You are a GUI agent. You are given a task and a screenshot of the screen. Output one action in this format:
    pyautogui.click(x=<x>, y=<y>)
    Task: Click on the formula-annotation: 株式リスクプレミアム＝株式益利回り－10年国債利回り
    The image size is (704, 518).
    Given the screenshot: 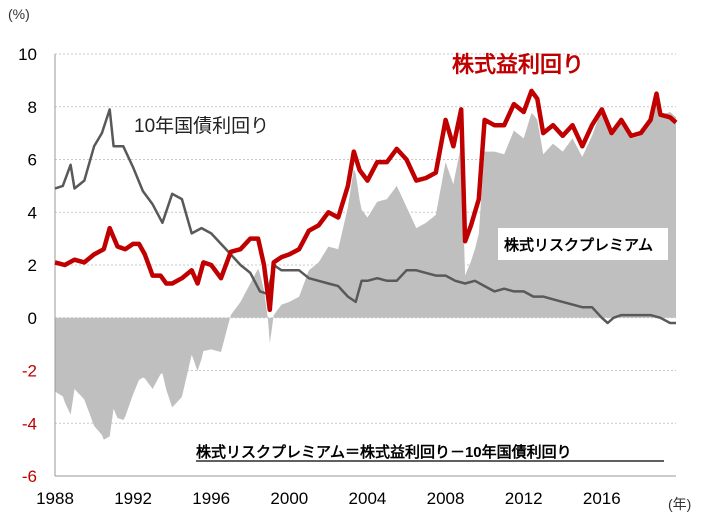 What is the action you would take?
    pyautogui.click(x=384, y=452)
    